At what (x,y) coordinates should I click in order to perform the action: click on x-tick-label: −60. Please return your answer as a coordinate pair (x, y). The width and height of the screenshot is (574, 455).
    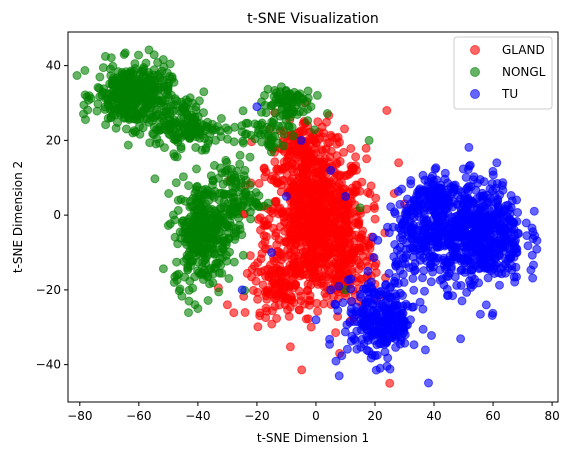
    Looking at the image, I should click on (138, 416).